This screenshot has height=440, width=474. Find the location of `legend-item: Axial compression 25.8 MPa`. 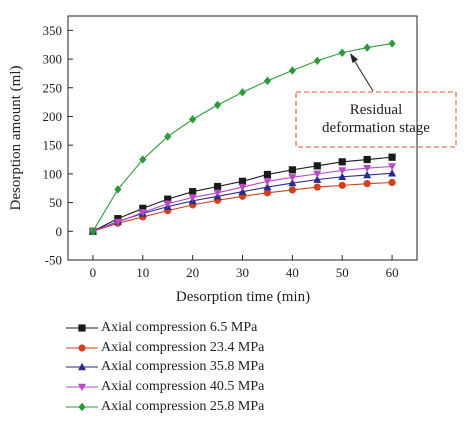

legend-item: Axial compression 25.8 MPa is located at coordinates (165, 407).